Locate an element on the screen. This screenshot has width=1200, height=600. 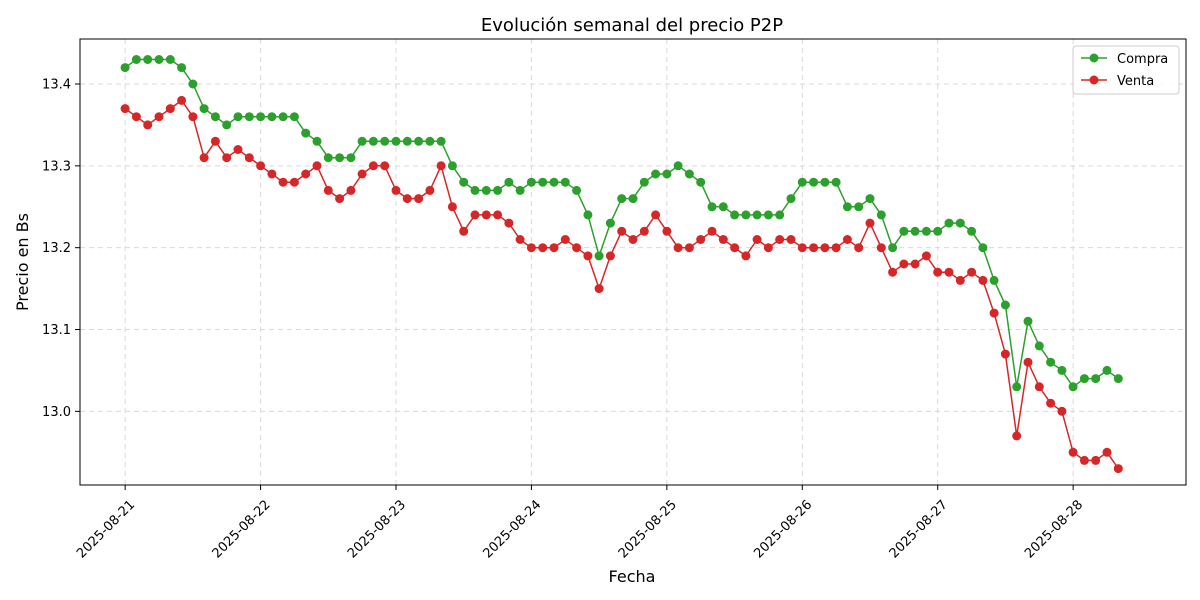
x-tick-label: 2025-08-26 is located at coordinates (783, 529).